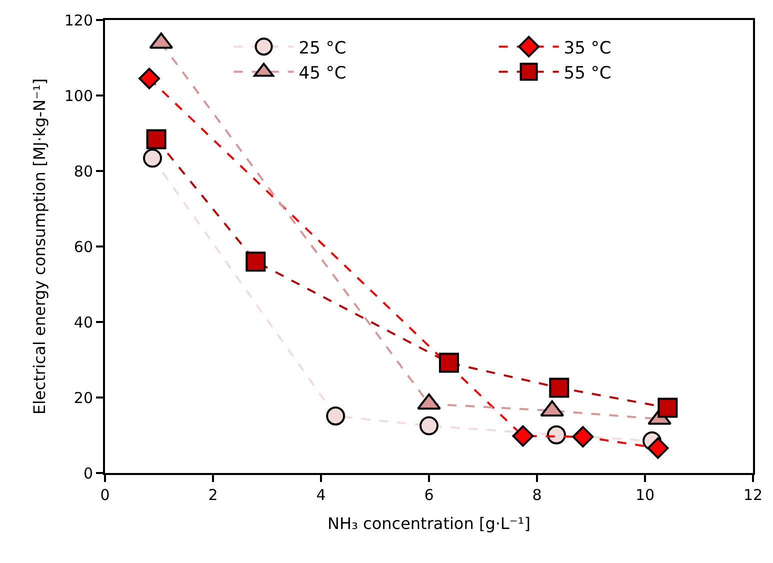 Image resolution: width=773 pixels, height=563 pixels. I want to click on legend-label: 25 °C, so click(322, 48).